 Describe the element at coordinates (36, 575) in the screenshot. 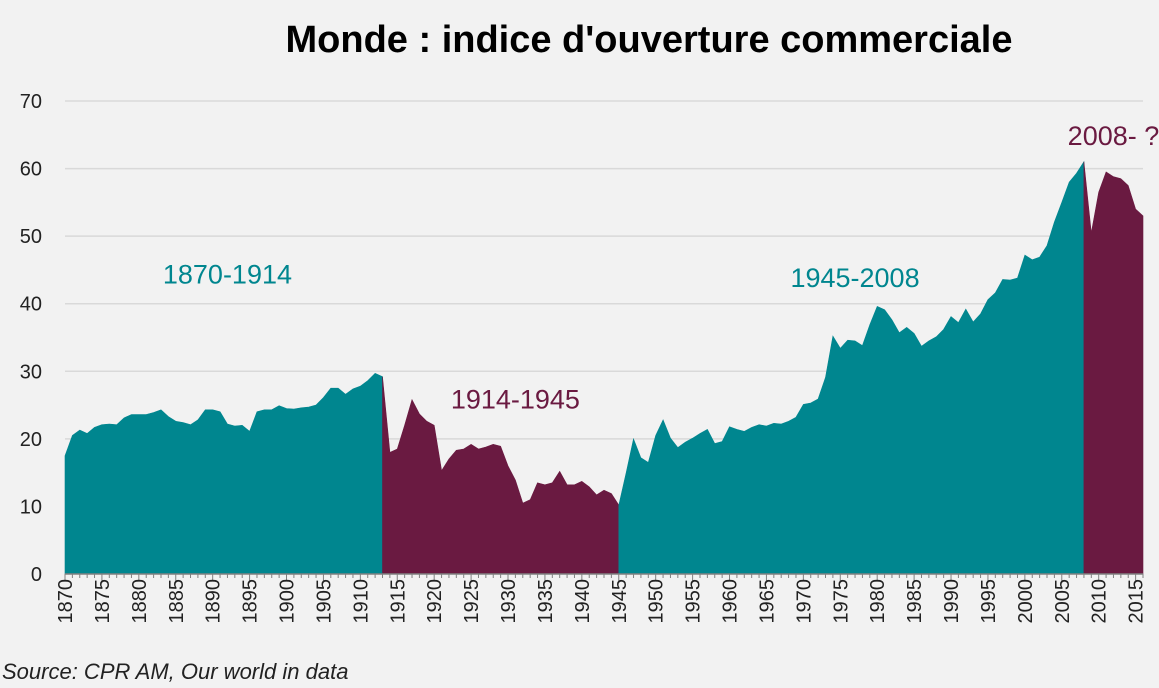

I see `y-tick-label: 0` at that location.